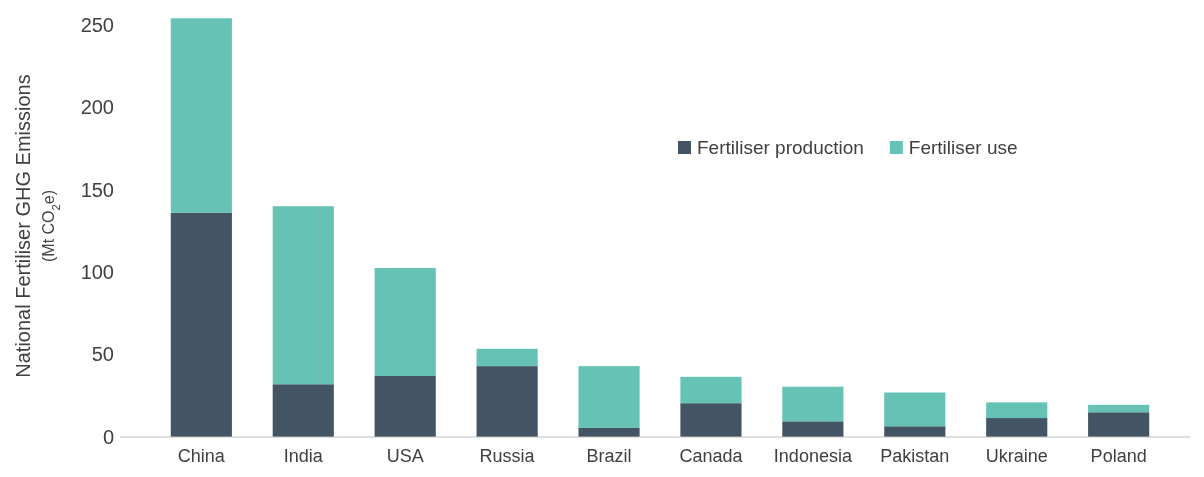  Describe the element at coordinates (609, 455) in the screenshot. I see `x-tick-label: Brazil` at that location.